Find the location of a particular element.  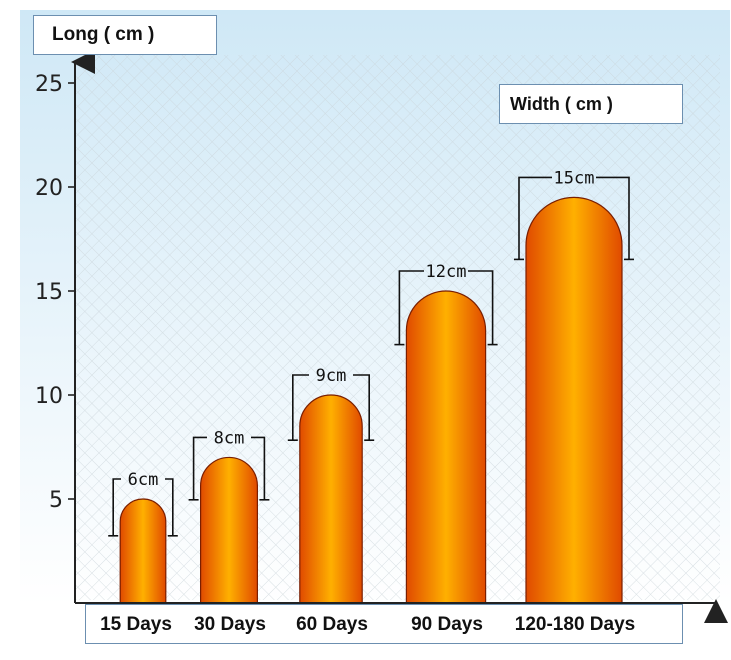

width-label-2: 8cm is located at coordinates (229, 438).